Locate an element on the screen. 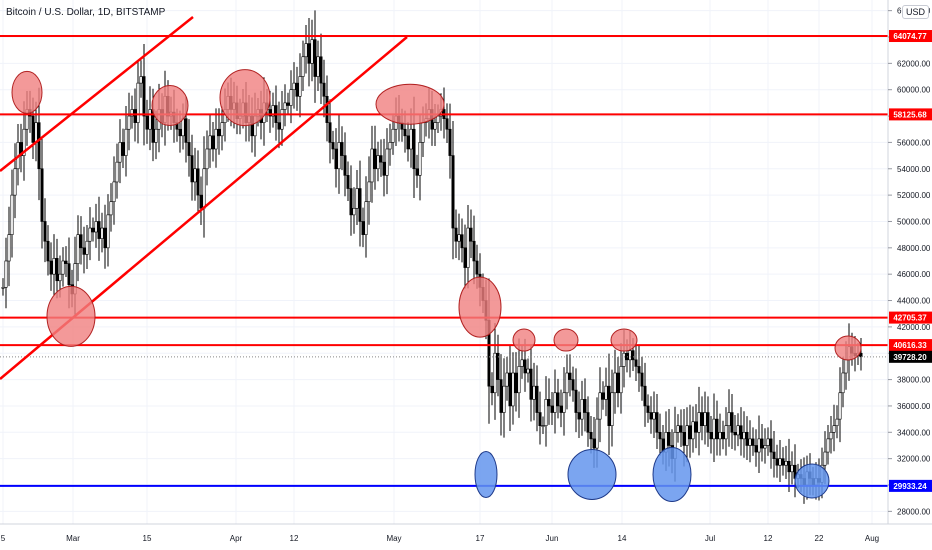 Image resolution: width=932 pixels, height=550 pixels. level-price-label: 42705.37 is located at coordinates (910, 318).